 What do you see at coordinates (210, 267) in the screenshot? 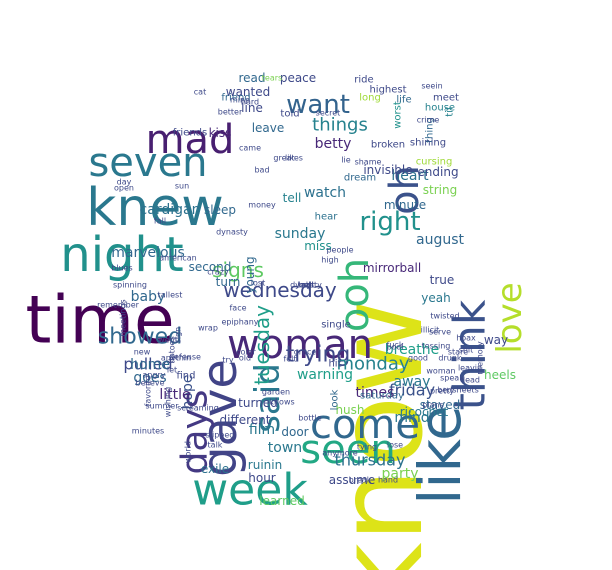
I see `word-second: second` at bounding box center [210, 267].